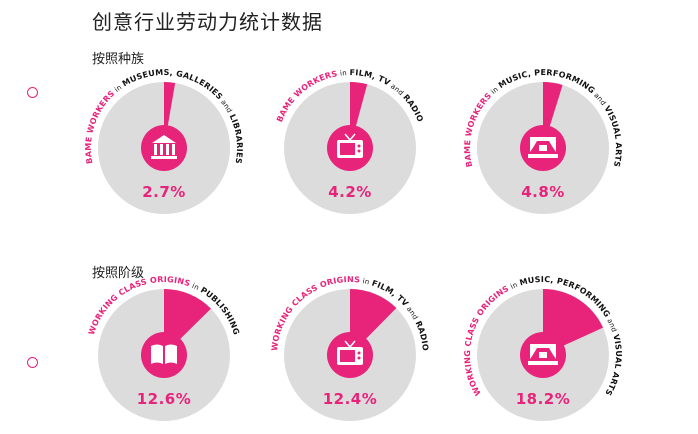 This screenshot has height=434, width=698. Describe the element at coordinates (207, 22) in the screenshot. I see `page-title: 创意行业劳动力统计数据` at that location.